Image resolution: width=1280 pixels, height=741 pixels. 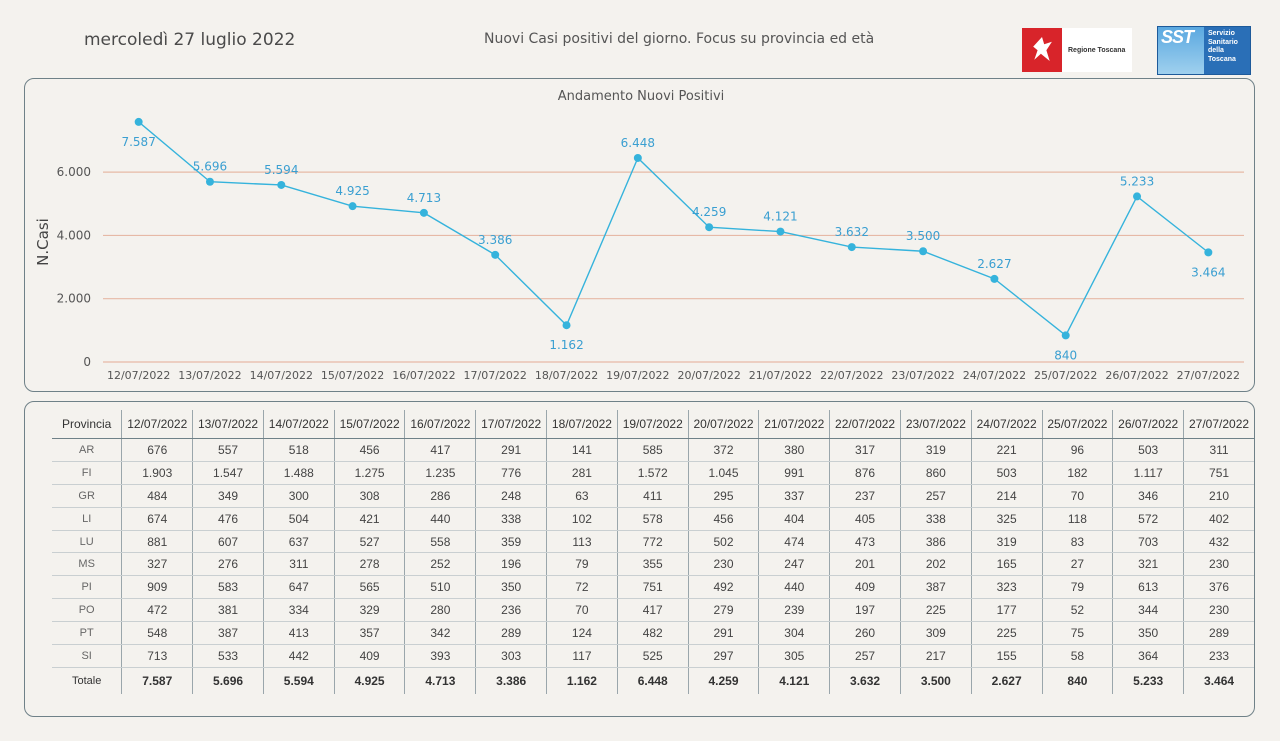 What do you see at coordinates (1218, 519) in the screenshot?
I see `value-cell: 402` at bounding box center [1218, 519].